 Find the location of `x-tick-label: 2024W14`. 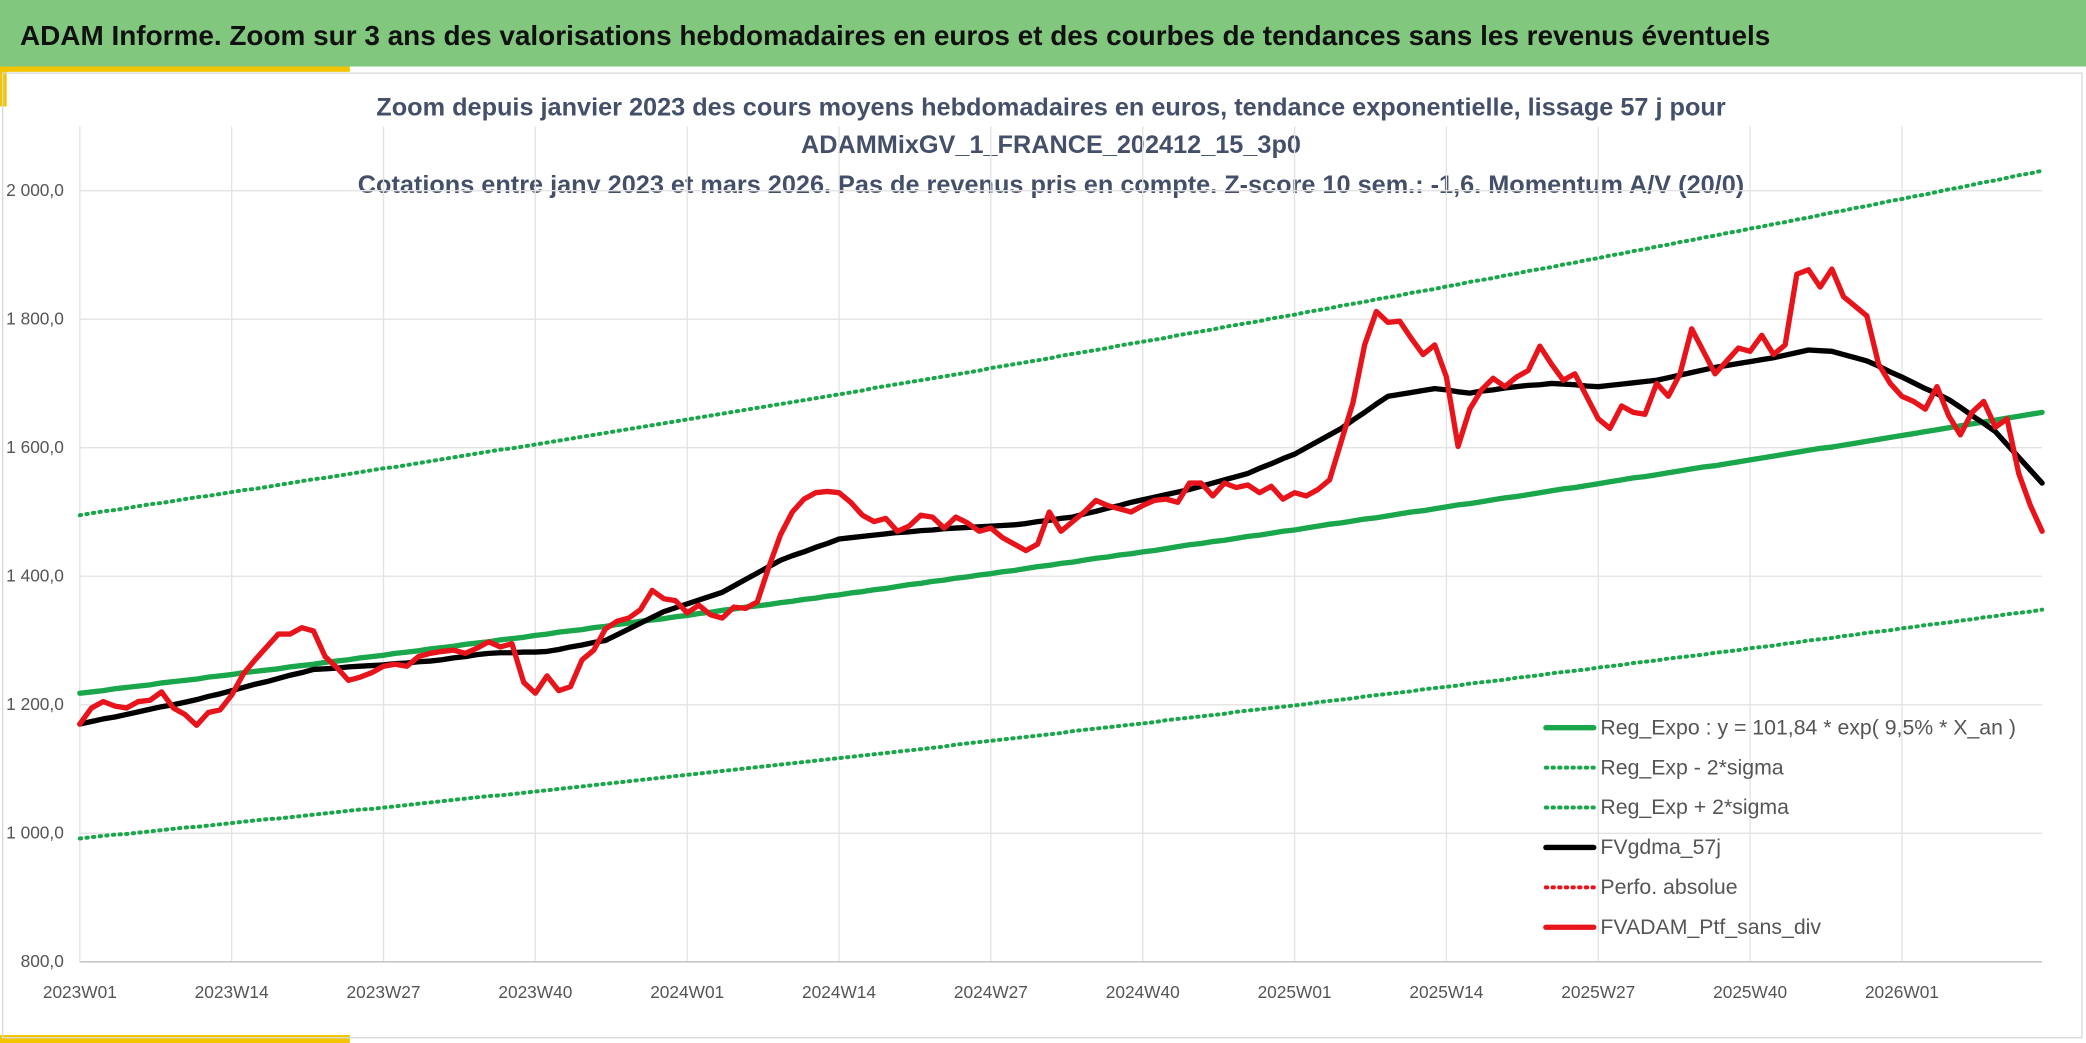

x-tick-label: 2024W14 is located at coordinates (839, 992).